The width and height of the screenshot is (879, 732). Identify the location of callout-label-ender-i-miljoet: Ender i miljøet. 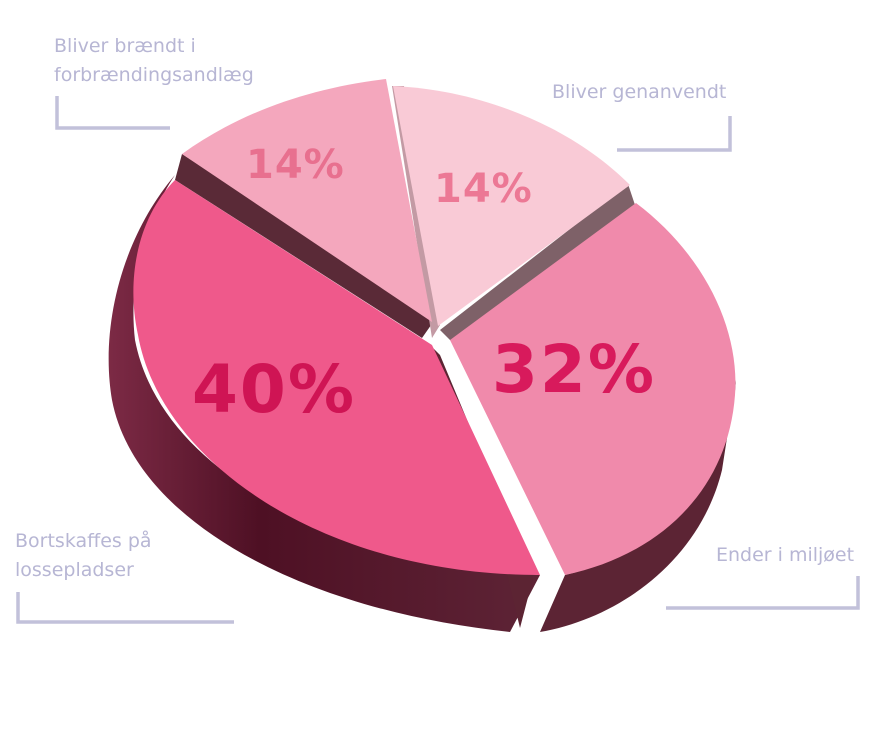
(785, 555).